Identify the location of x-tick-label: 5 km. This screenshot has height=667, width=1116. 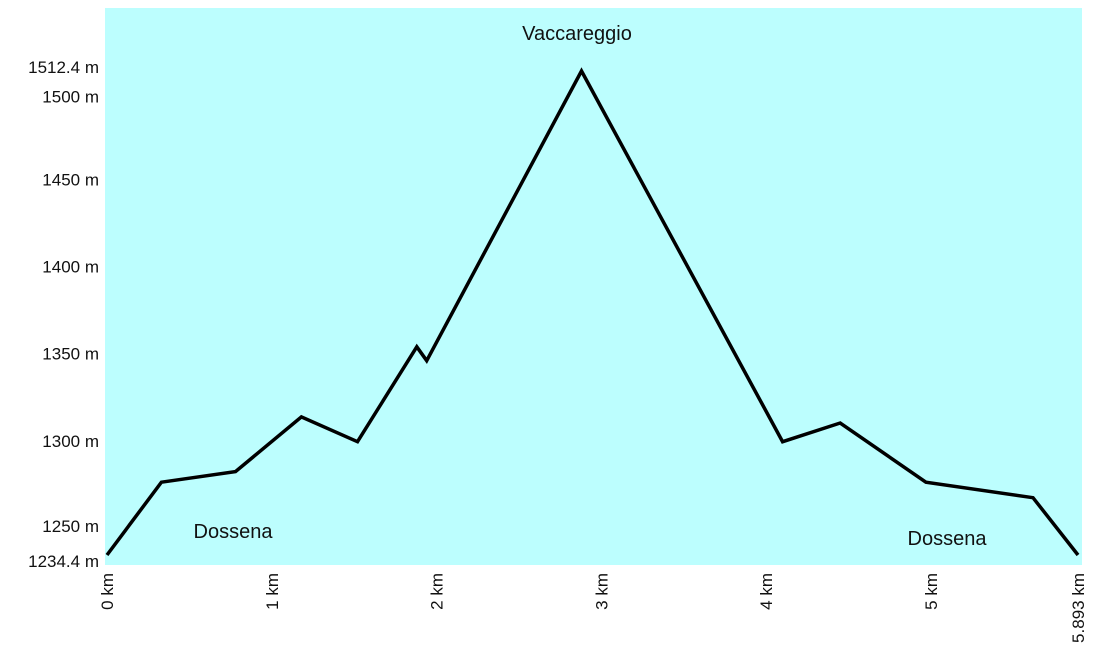
(931, 591).